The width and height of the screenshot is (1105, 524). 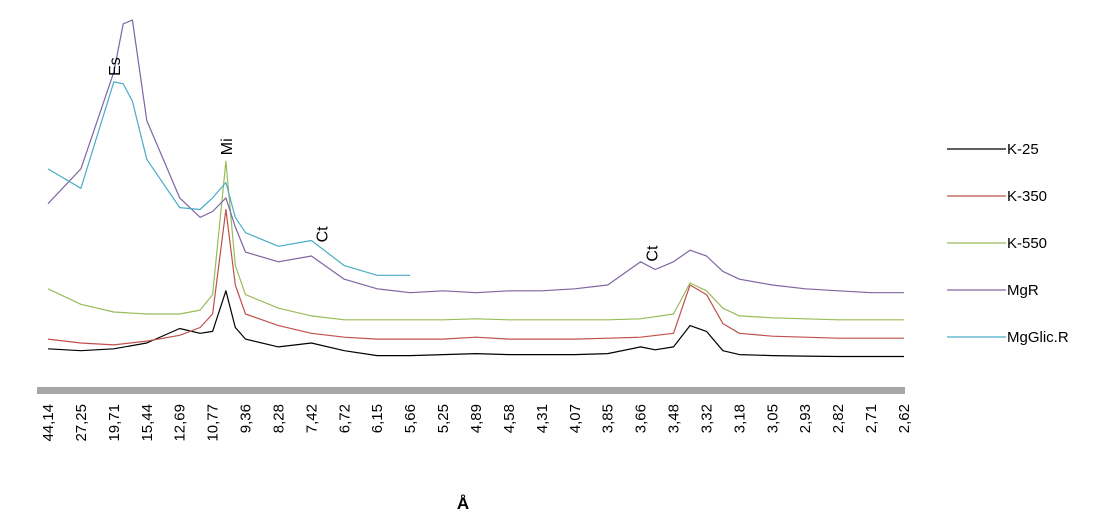 I want to click on legend-item: K-350, so click(x=997, y=196).